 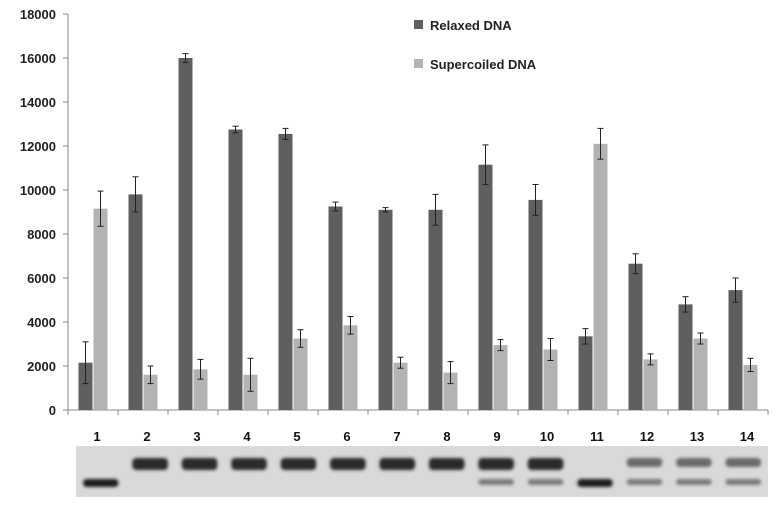 What do you see at coordinates (41, 278) in the screenshot?
I see `y-tick-label: 6000` at bounding box center [41, 278].